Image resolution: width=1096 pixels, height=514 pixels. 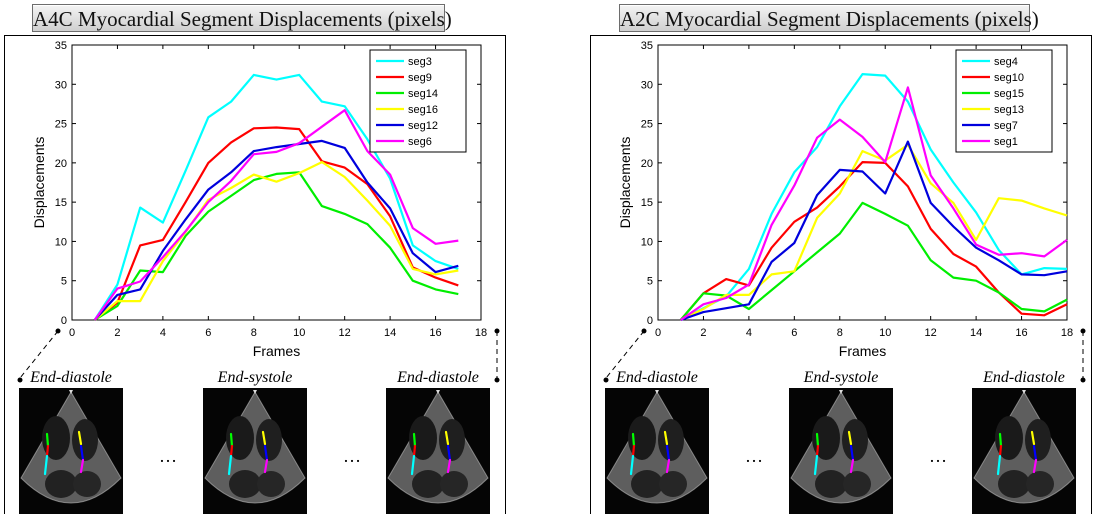 I want to click on a2c-x-tick-label: 16, so click(x=1021, y=333).